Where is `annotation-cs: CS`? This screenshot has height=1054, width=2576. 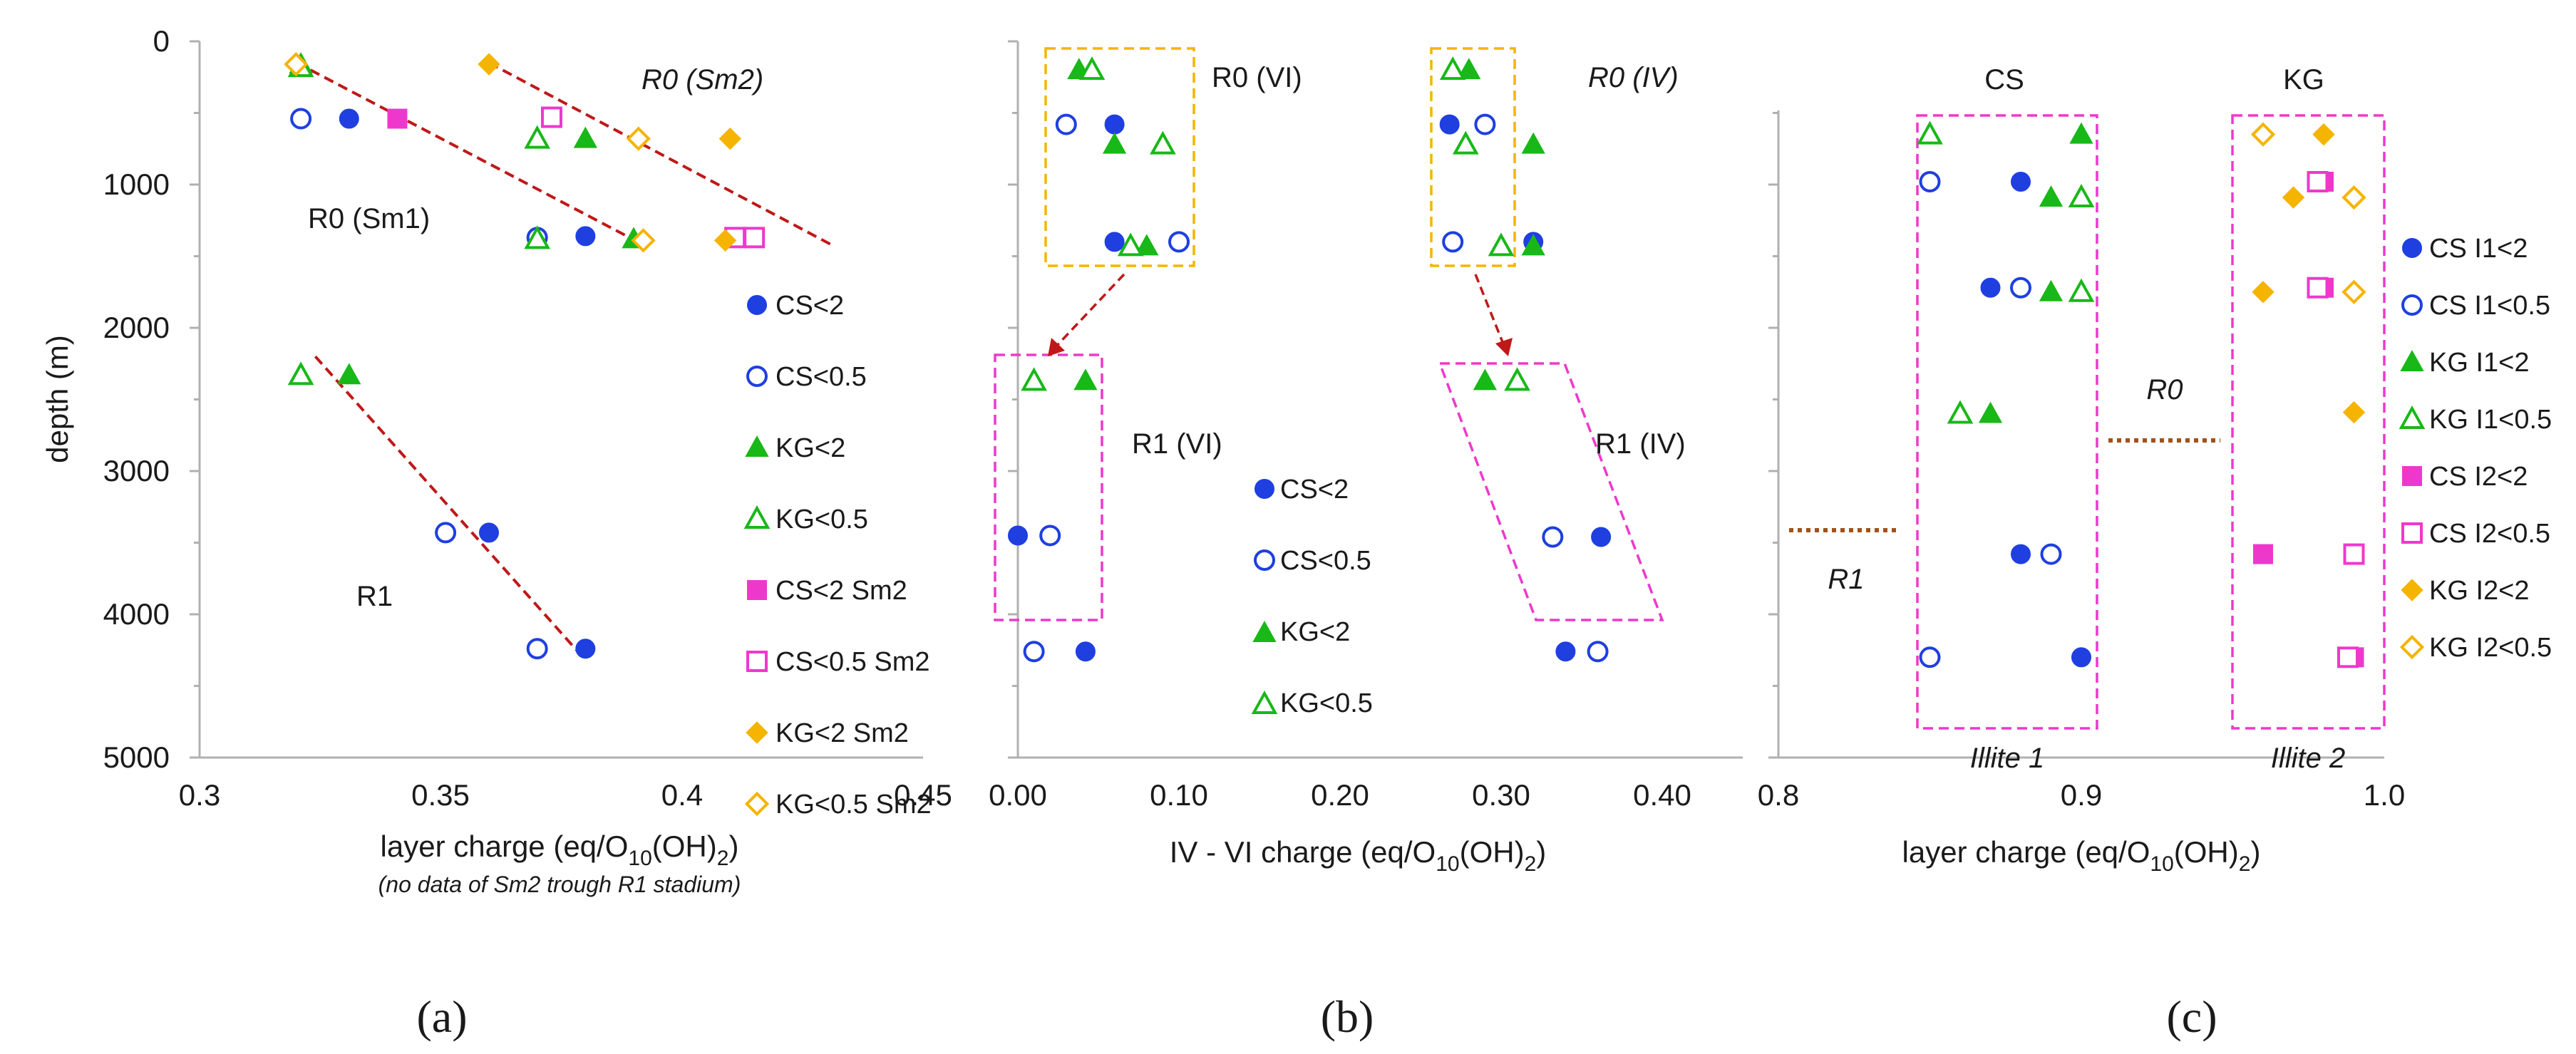 annotation-cs: CS is located at coordinates (2004, 79).